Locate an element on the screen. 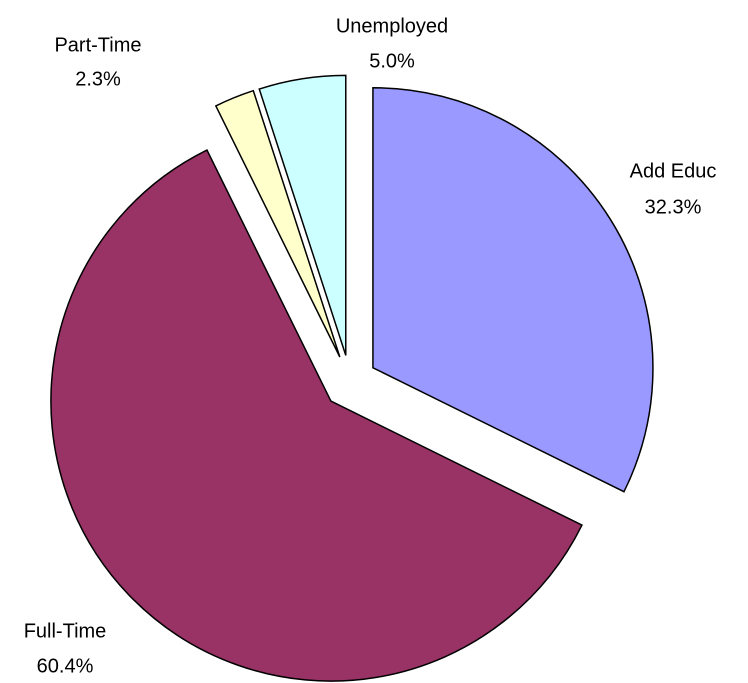 The image size is (748, 683). slice-label: Unemployed is located at coordinates (392, 26).